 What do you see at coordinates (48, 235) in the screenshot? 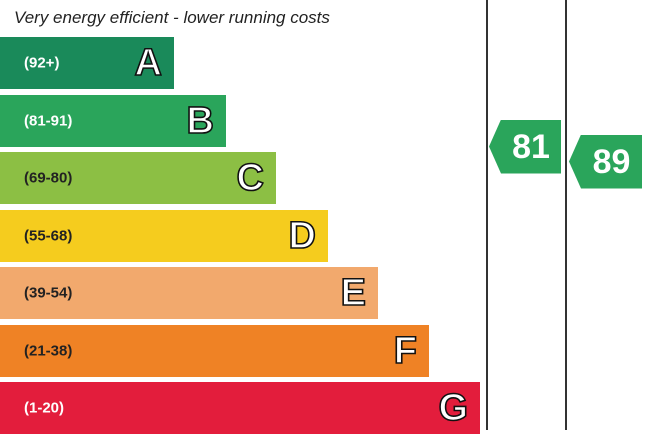
I see `band-range-label: (55-68)` at bounding box center [48, 235].